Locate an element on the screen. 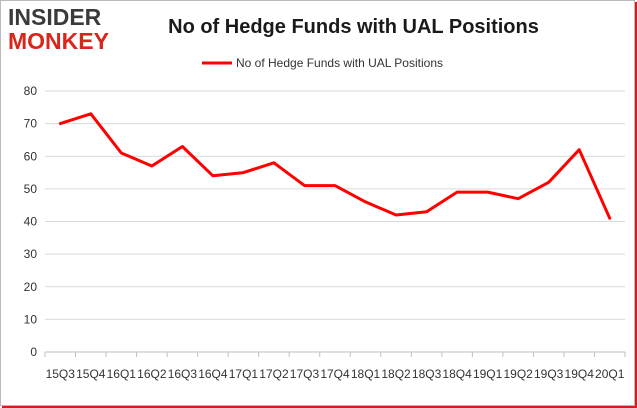  x-tick-label: 18Q1 is located at coordinates (366, 374).